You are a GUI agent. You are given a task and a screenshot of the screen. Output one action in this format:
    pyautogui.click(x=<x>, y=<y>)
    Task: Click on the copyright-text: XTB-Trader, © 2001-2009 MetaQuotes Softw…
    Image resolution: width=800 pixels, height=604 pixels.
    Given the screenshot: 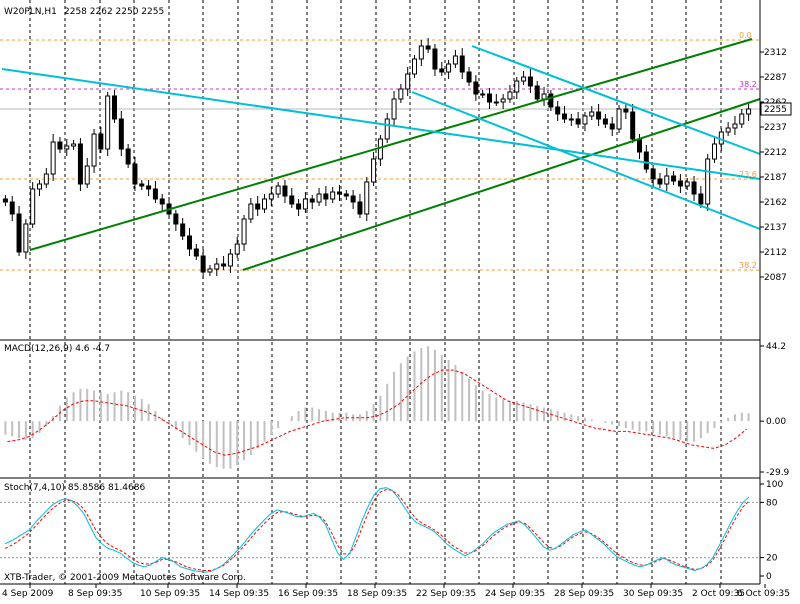 What is the action you would take?
    pyautogui.click(x=125, y=578)
    